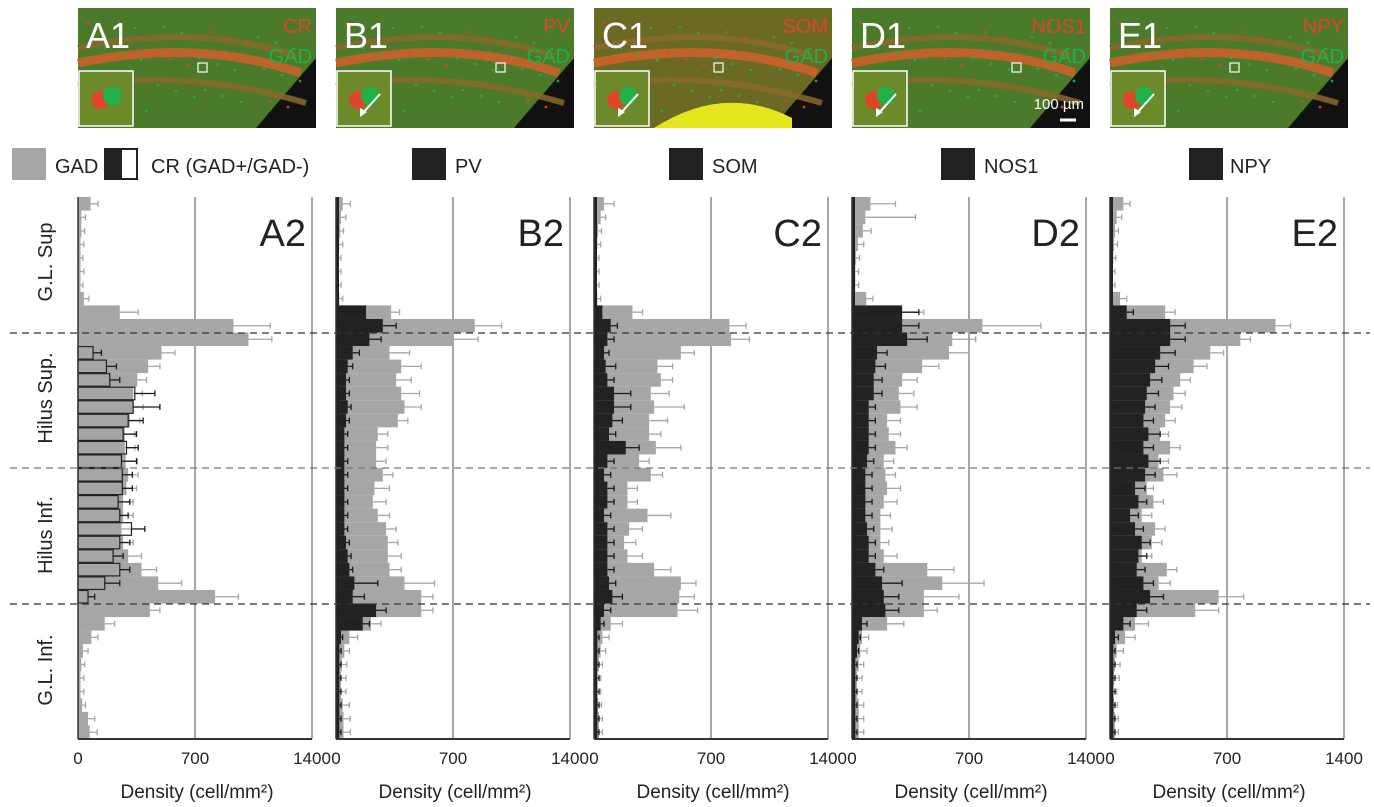 Image resolution: width=1374 pixels, height=807 pixels. Describe the element at coordinates (718, 67) in the screenshot. I see `micrograph-roi-box` at that location.